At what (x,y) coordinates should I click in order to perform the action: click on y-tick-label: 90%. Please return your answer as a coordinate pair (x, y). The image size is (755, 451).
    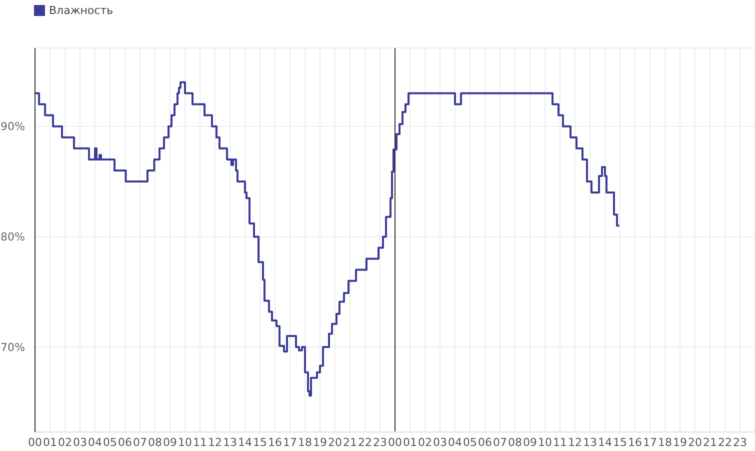
    Looking at the image, I should click on (12, 127).